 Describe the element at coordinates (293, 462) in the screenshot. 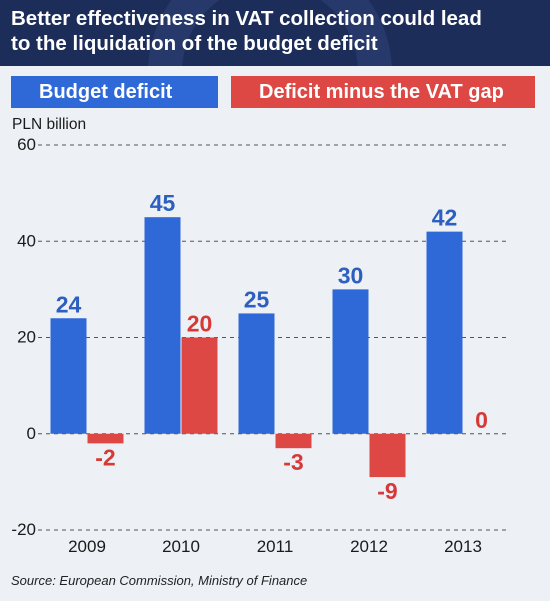

I see `data-label: -3` at that location.